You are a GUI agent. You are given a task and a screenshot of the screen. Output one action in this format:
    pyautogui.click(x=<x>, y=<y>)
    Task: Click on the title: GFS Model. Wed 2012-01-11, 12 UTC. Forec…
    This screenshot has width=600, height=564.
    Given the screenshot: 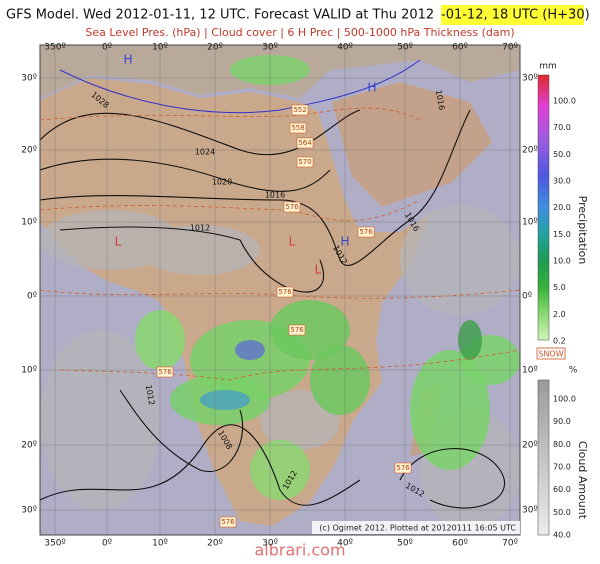 What is the action you would take?
    pyautogui.click(x=220, y=15)
    